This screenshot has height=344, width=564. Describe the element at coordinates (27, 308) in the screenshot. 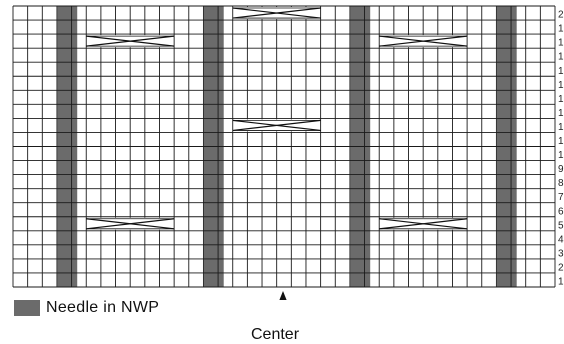

I see `nwp-swatch` at that location.